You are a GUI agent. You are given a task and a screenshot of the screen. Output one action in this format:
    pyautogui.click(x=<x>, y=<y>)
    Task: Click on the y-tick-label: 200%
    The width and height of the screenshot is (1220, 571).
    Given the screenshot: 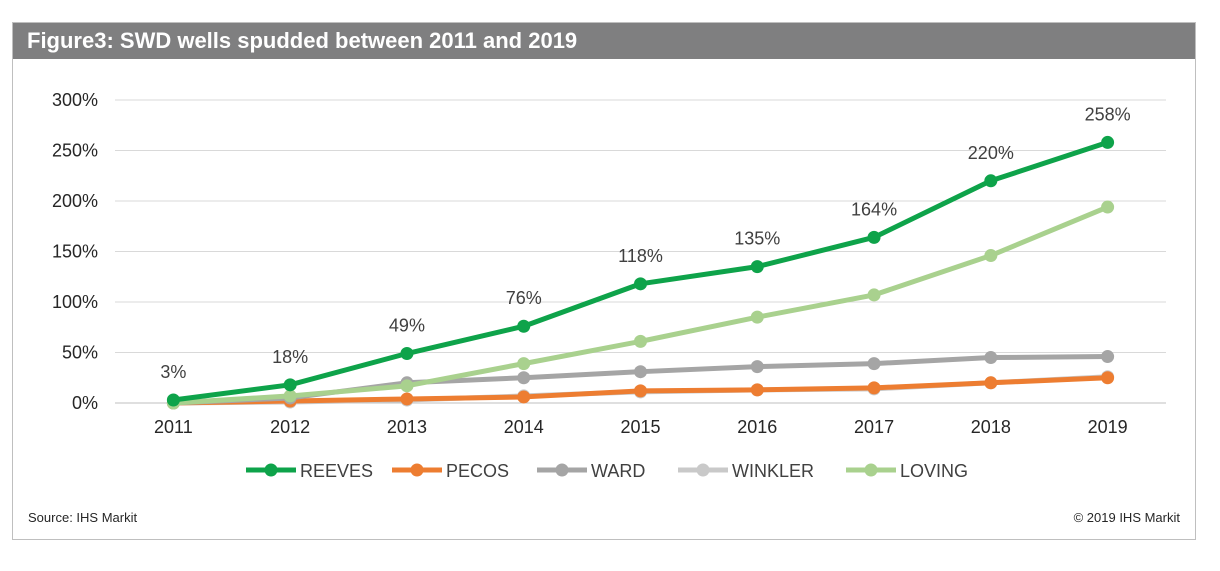 What is the action you would take?
    pyautogui.click(x=75, y=201)
    